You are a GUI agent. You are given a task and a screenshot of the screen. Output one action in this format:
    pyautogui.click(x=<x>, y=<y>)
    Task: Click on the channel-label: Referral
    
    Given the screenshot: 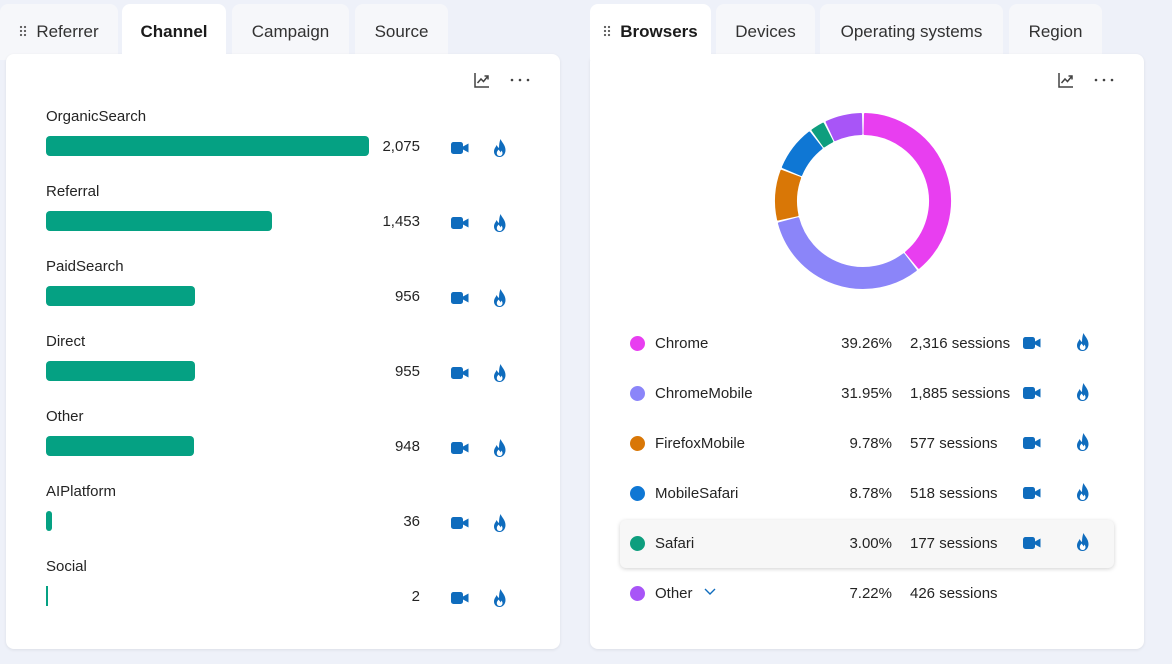 What is the action you would take?
    pyautogui.click(x=73, y=191)
    